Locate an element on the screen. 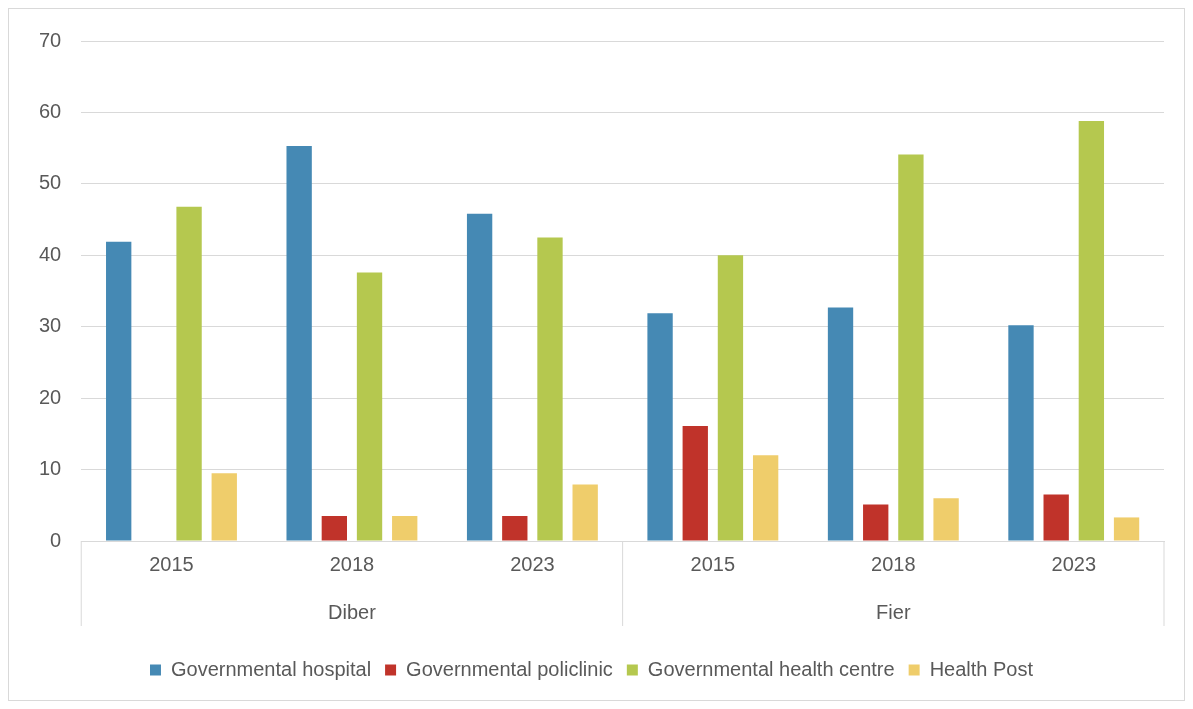 This screenshot has height=709, width=1193. y-tick-label: 70 is located at coordinates (50, 39).